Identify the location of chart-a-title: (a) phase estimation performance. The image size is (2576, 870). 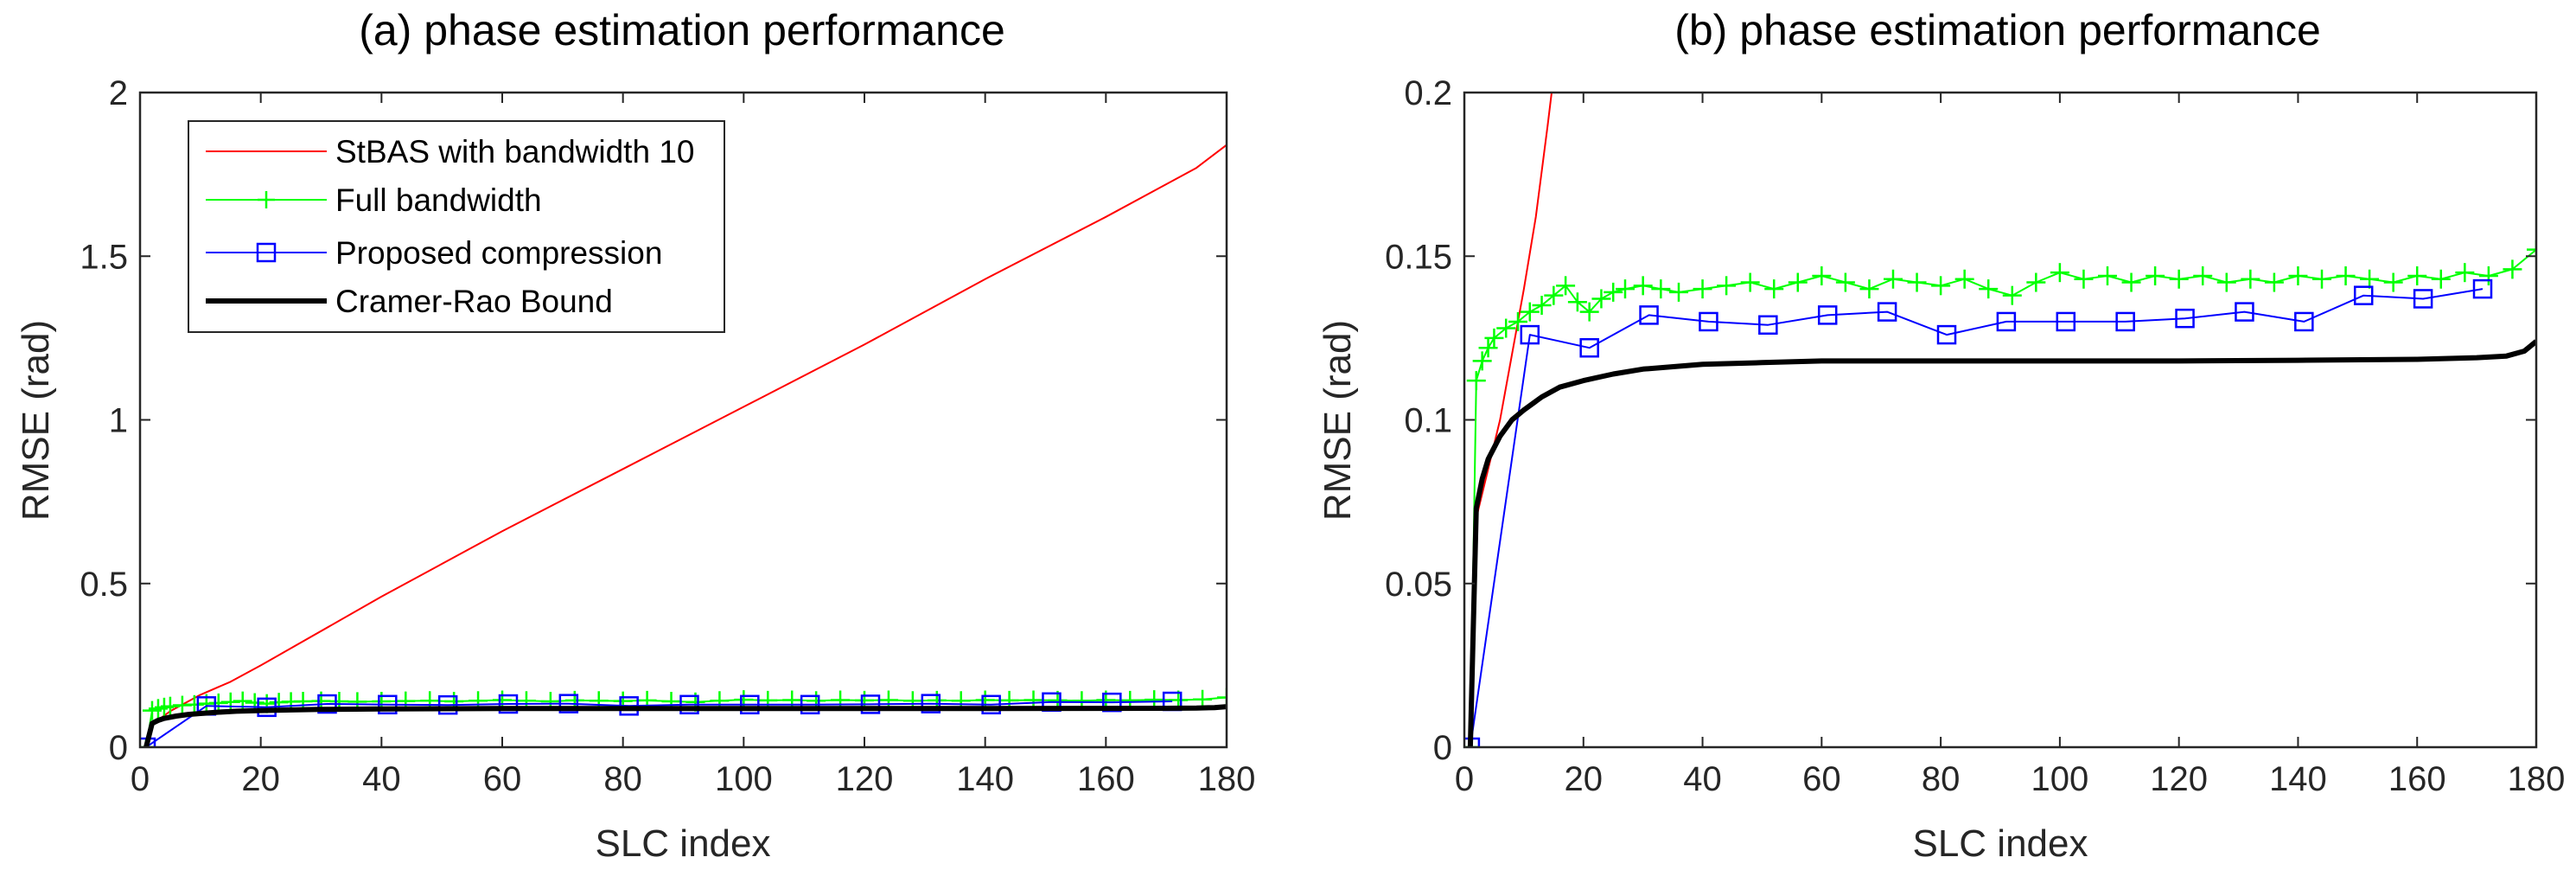
(682, 30).